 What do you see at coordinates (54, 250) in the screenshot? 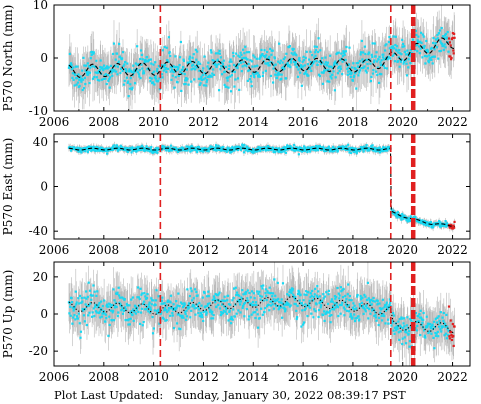
I see `x-tick-label: 2006` at bounding box center [54, 250].